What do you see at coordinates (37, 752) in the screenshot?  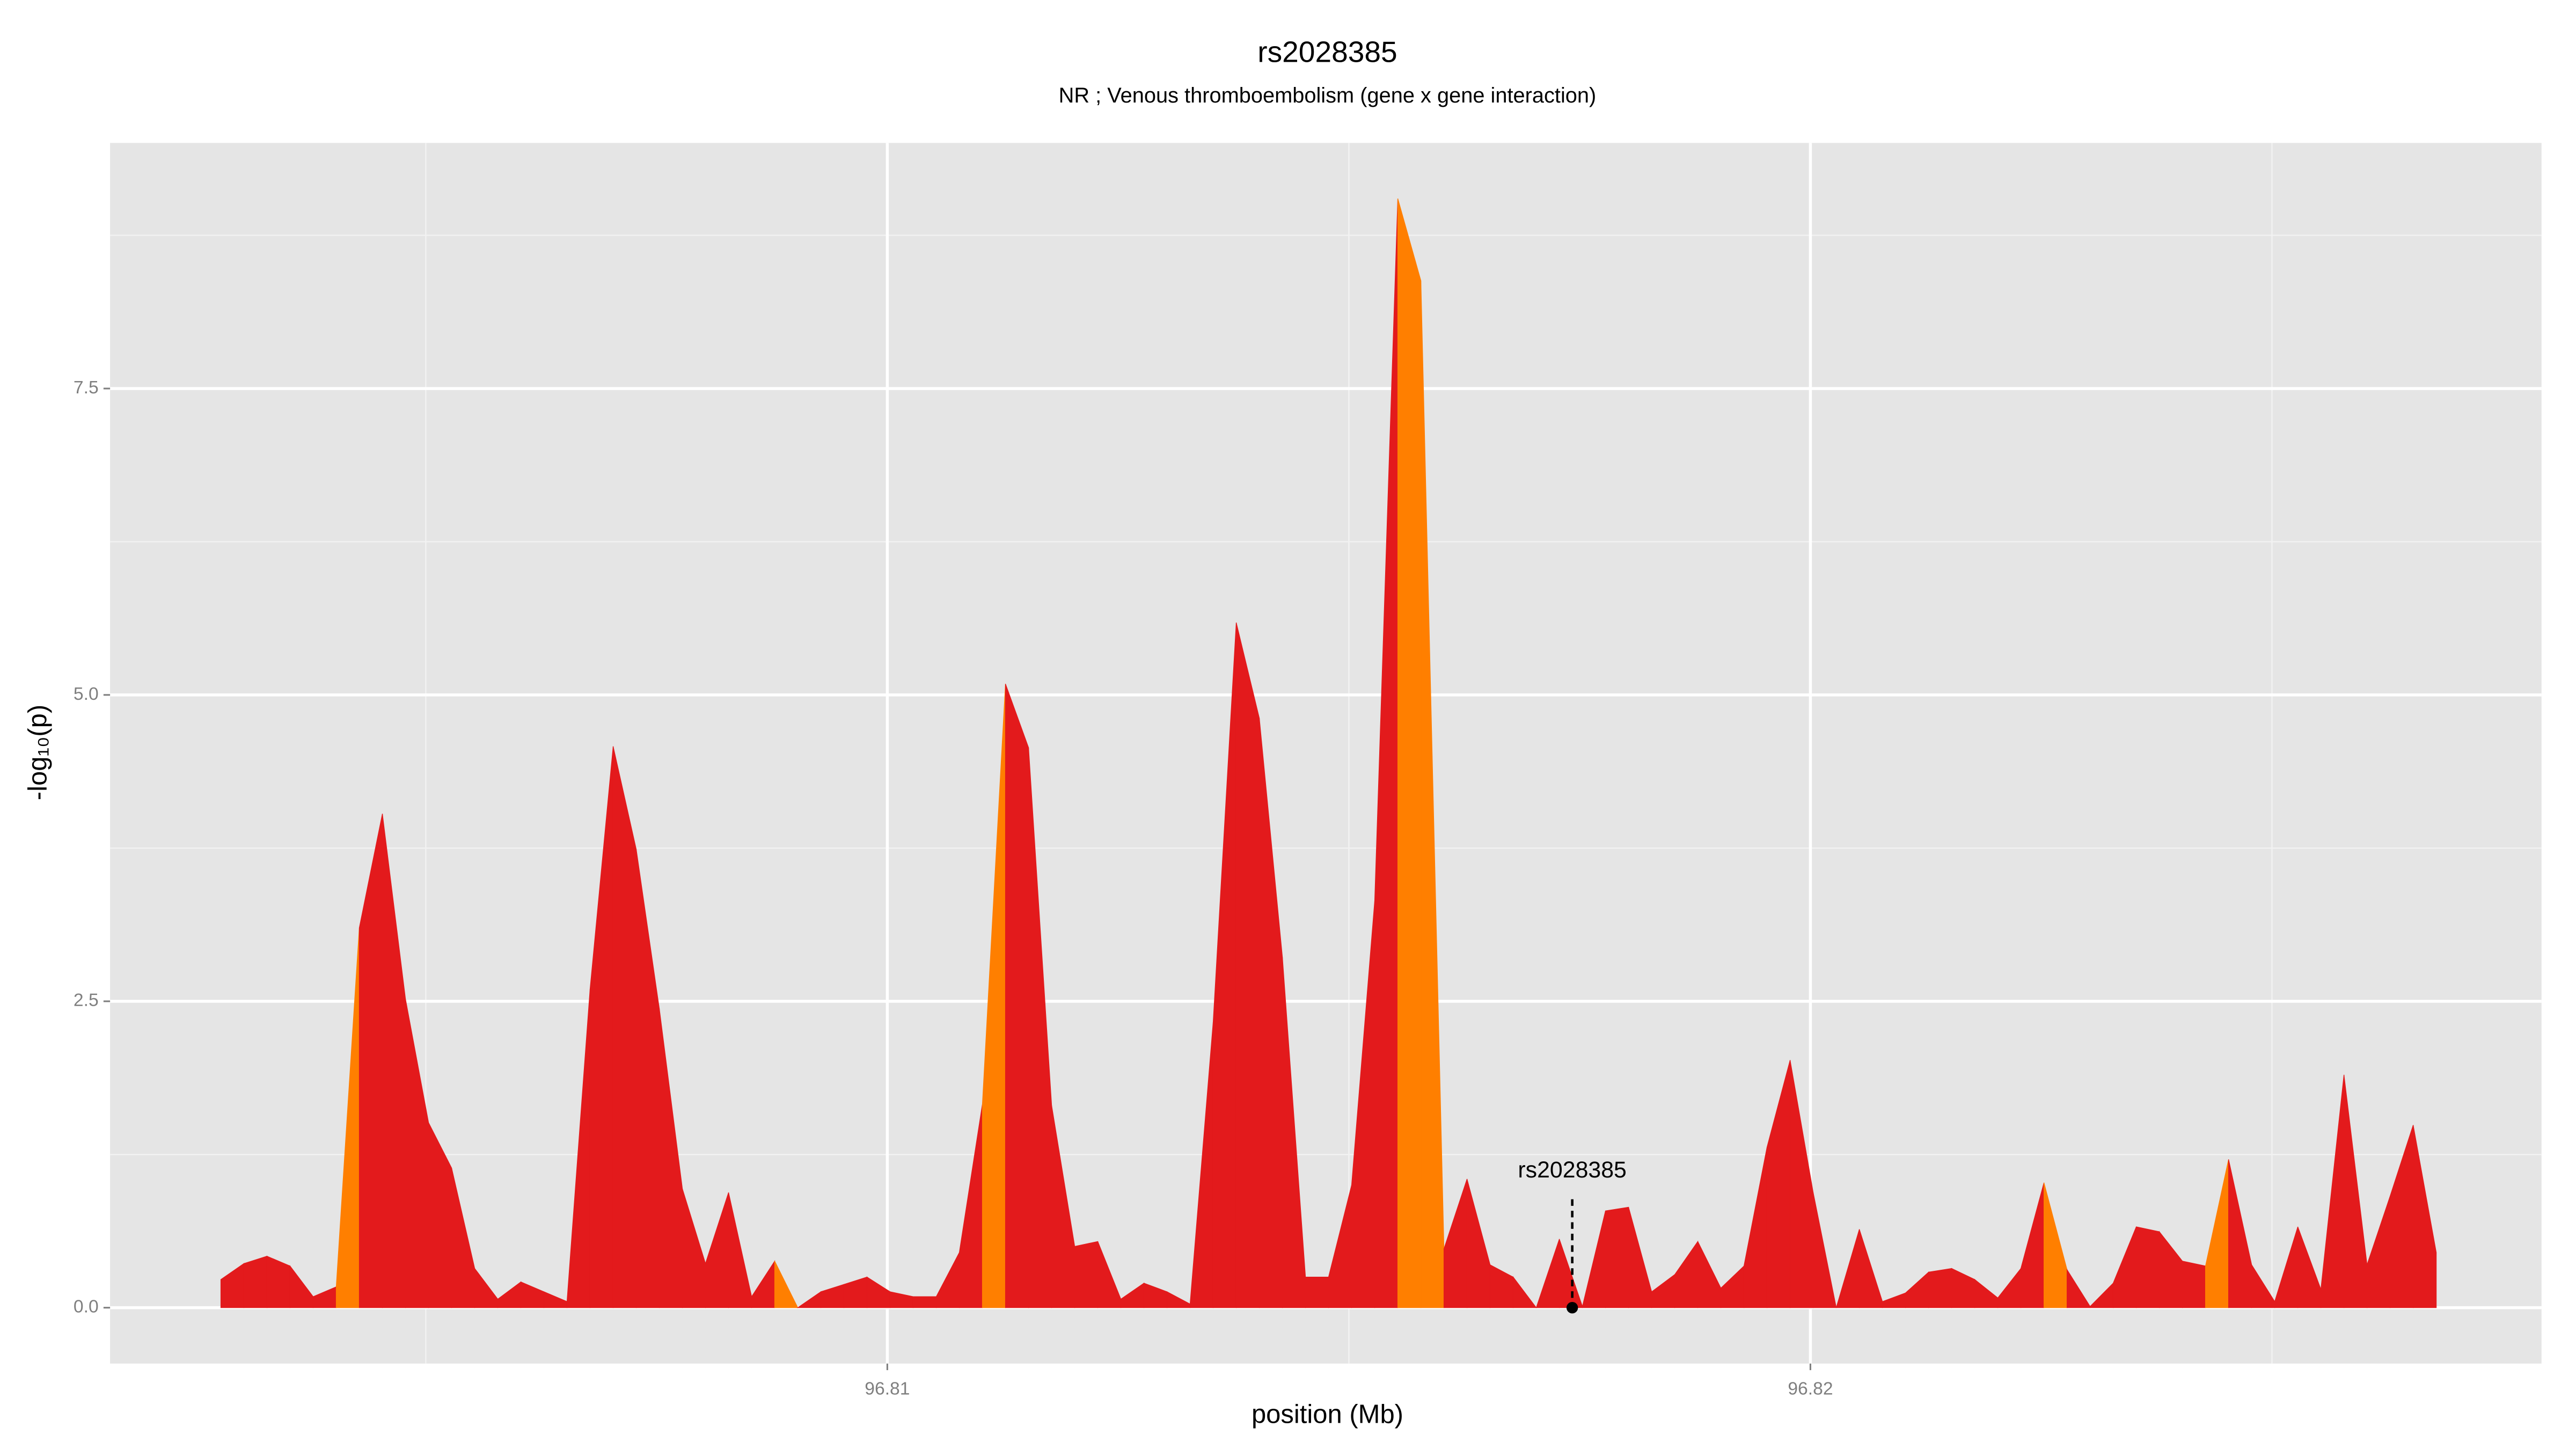 I see `y-axis-label: -log₁₀(p)` at bounding box center [37, 752].